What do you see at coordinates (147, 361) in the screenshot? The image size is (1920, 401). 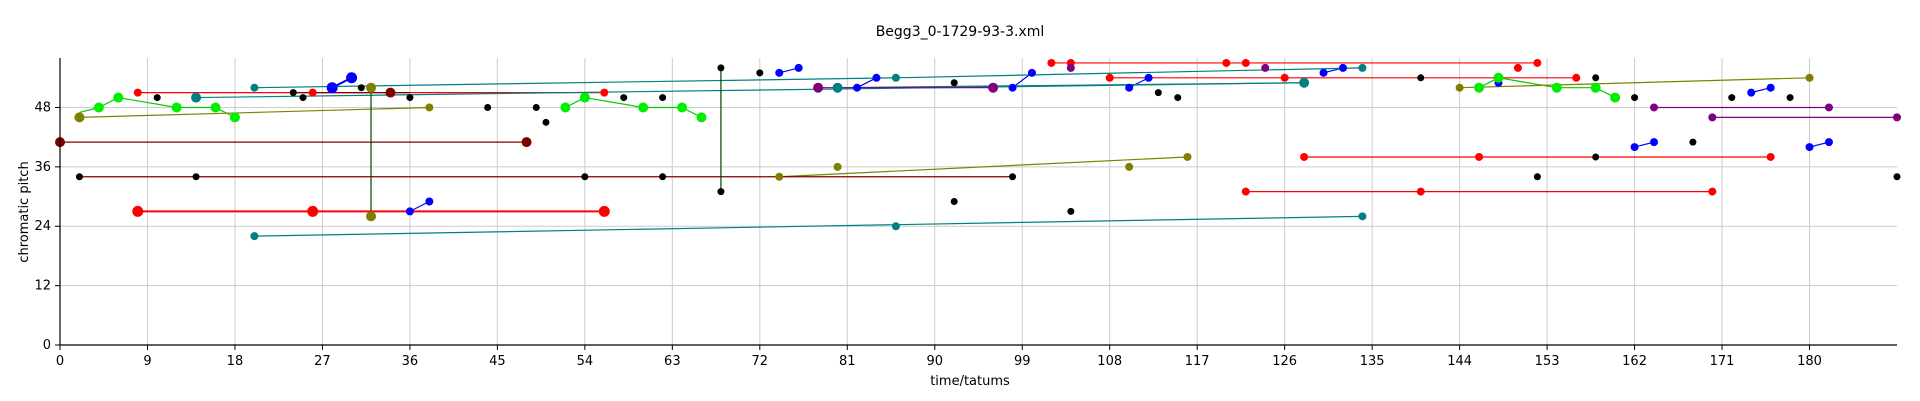 I see `x-tick-label: 9` at bounding box center [147, 361].